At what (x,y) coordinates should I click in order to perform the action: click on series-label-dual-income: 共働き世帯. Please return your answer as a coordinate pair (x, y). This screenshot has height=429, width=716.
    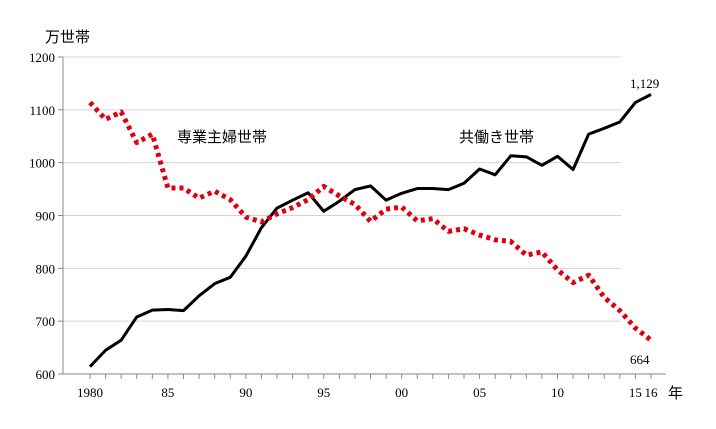
    Looking at the image, I should click on (496, 137).